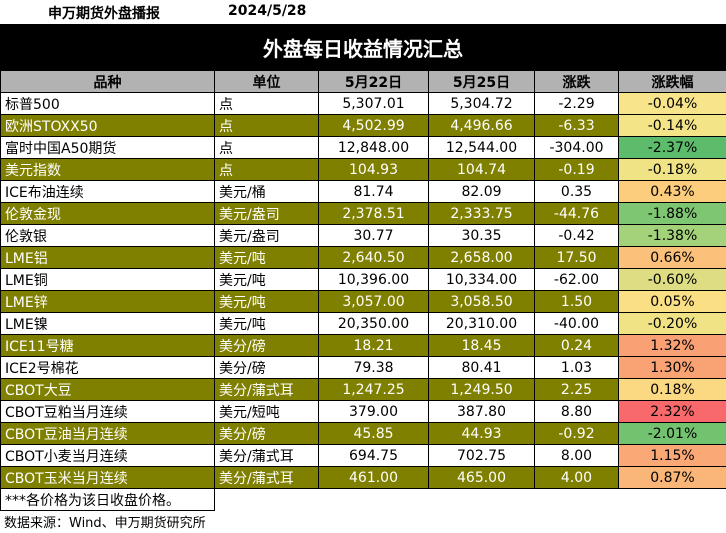 The width and height of the screenshot is (726, 533). Describe the element at coordinates (363, 191) in the screenshot. I see `table-row: ICE布油连续 美元/桶 81.74 82.09 0.35 0.43%` at that location.